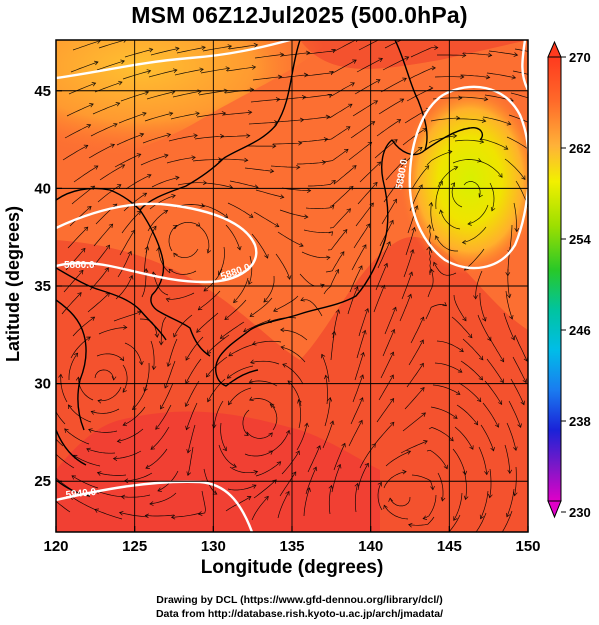 The height and width of the screenshot is (625, 599). What do you see at coordinates (580, 239) in the screenshot?
I see `colorbar-tick-label: 254` at bounding box center [580, 239].